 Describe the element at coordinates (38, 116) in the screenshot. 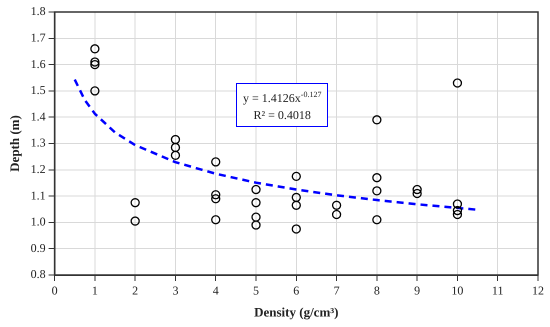

I see `y-tick-label: 1.4` at that location.